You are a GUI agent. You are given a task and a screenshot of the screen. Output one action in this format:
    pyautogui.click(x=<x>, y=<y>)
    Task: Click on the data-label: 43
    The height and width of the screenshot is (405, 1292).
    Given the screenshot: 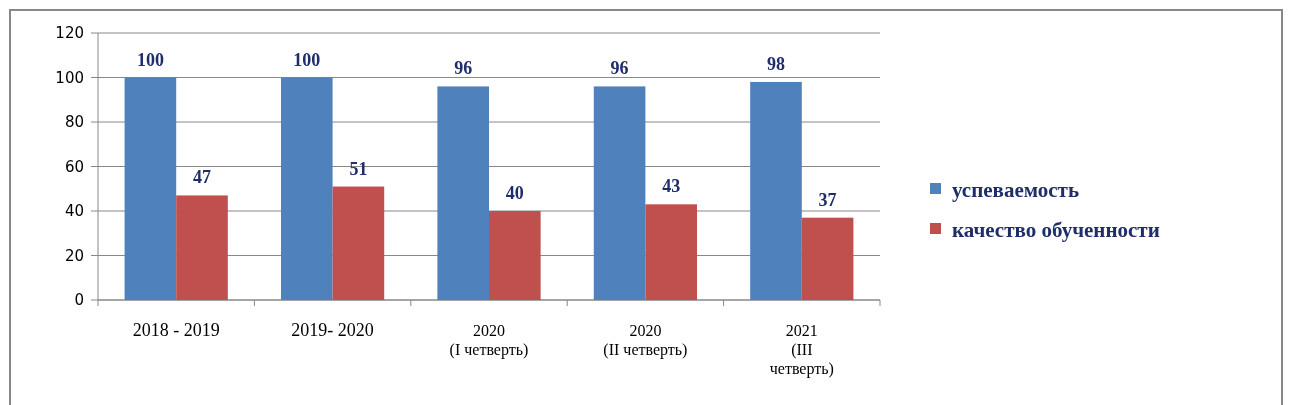 What is the action you would take?
    pyautogui.click(x=671, y=186)
    